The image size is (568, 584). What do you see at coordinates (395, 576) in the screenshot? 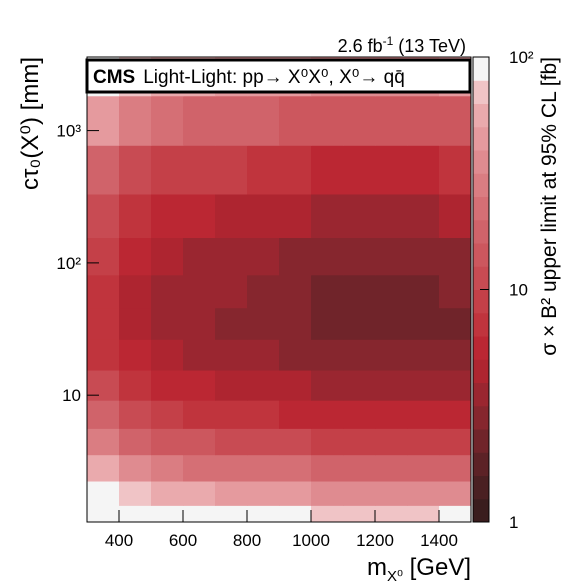
I see `x-label-sub: X⁰` at bounding box center [395, 576].